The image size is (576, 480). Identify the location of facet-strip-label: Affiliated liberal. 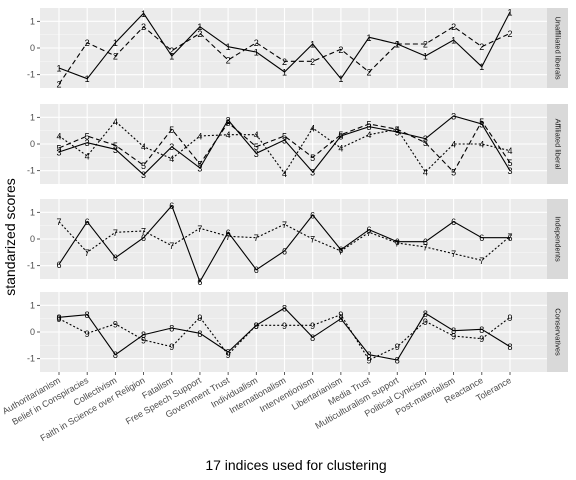
(558, 144).